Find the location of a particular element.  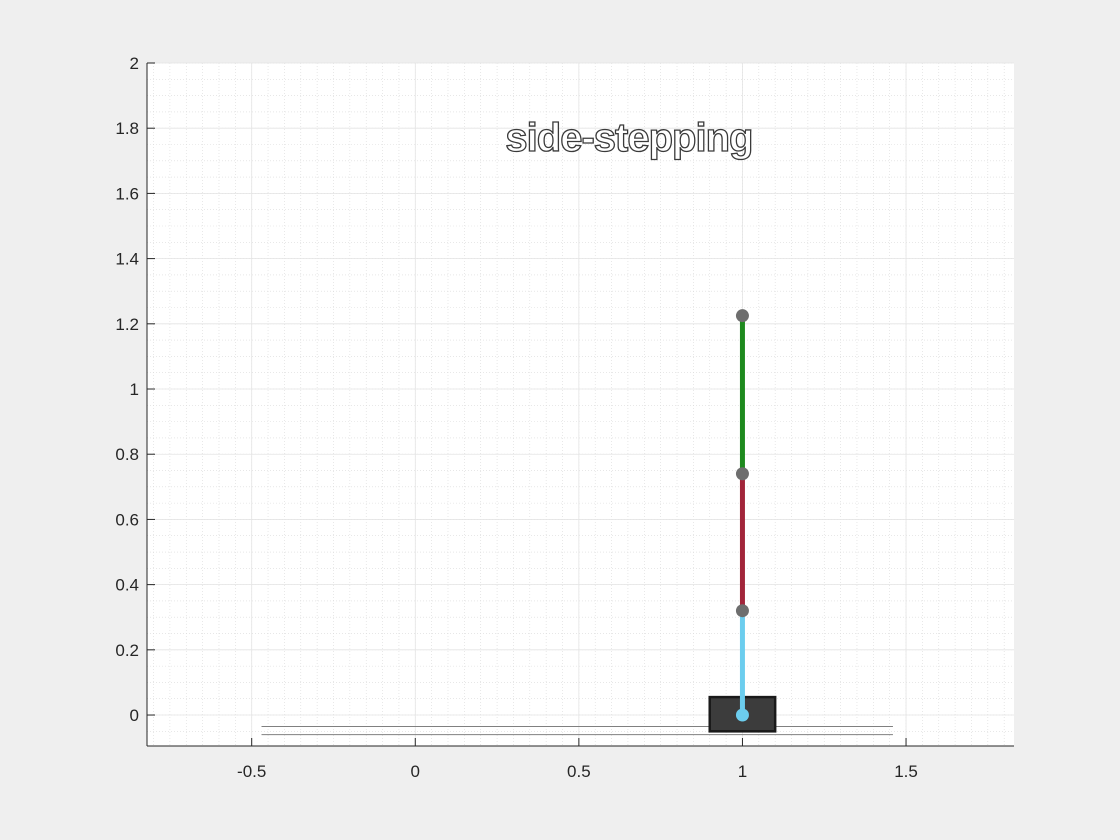

pendulum-joints is located at coordinates (742, 515).